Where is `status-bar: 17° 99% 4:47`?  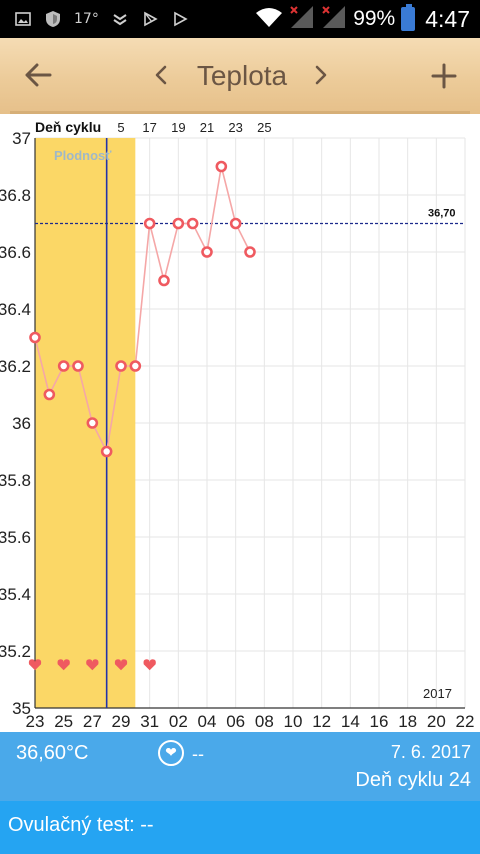
status-bar: 17° 99% 4:47 is located at coordinates (240, 19).